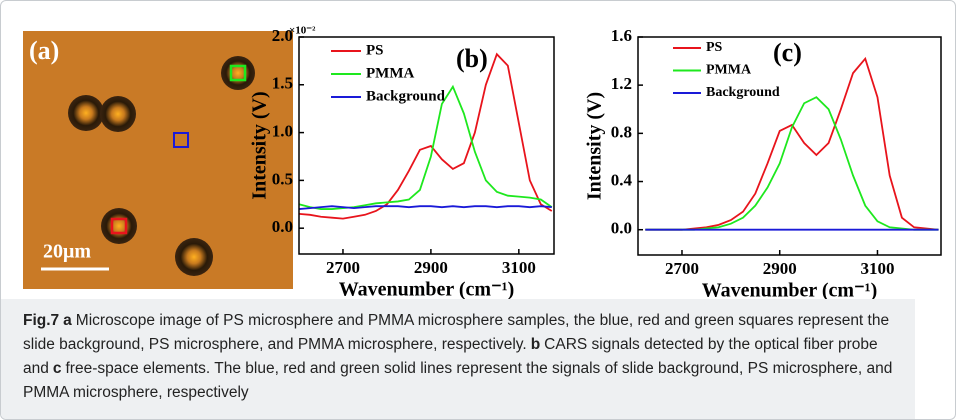  What do you see at coordinates (67, 320) in the screenshot?
I see `caption-label: a` at bounding box center [67, 320].